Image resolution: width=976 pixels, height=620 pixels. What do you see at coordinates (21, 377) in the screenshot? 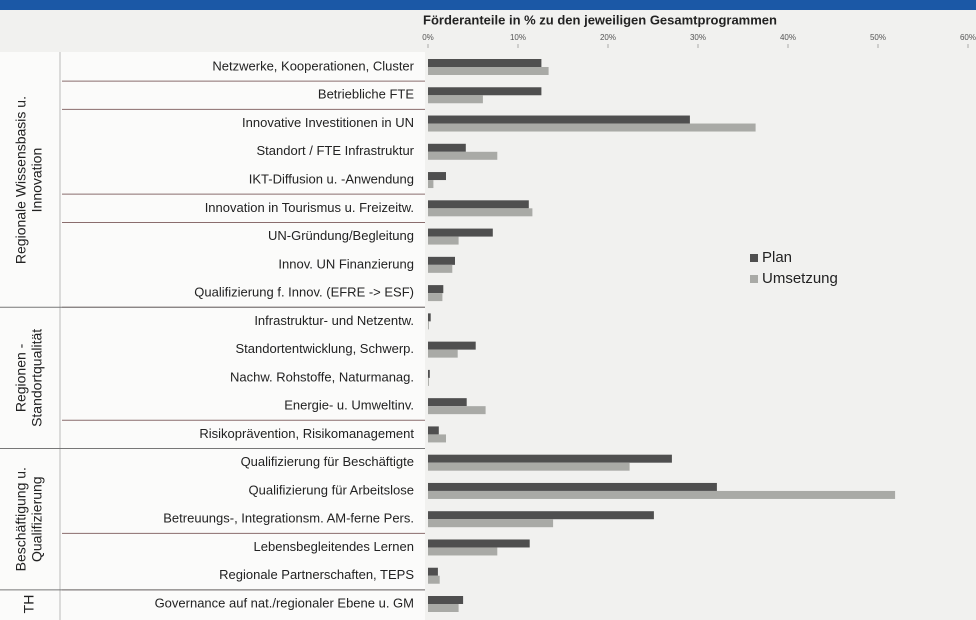
I see `group-label: Regionen -` at bounding box center [21, 377].